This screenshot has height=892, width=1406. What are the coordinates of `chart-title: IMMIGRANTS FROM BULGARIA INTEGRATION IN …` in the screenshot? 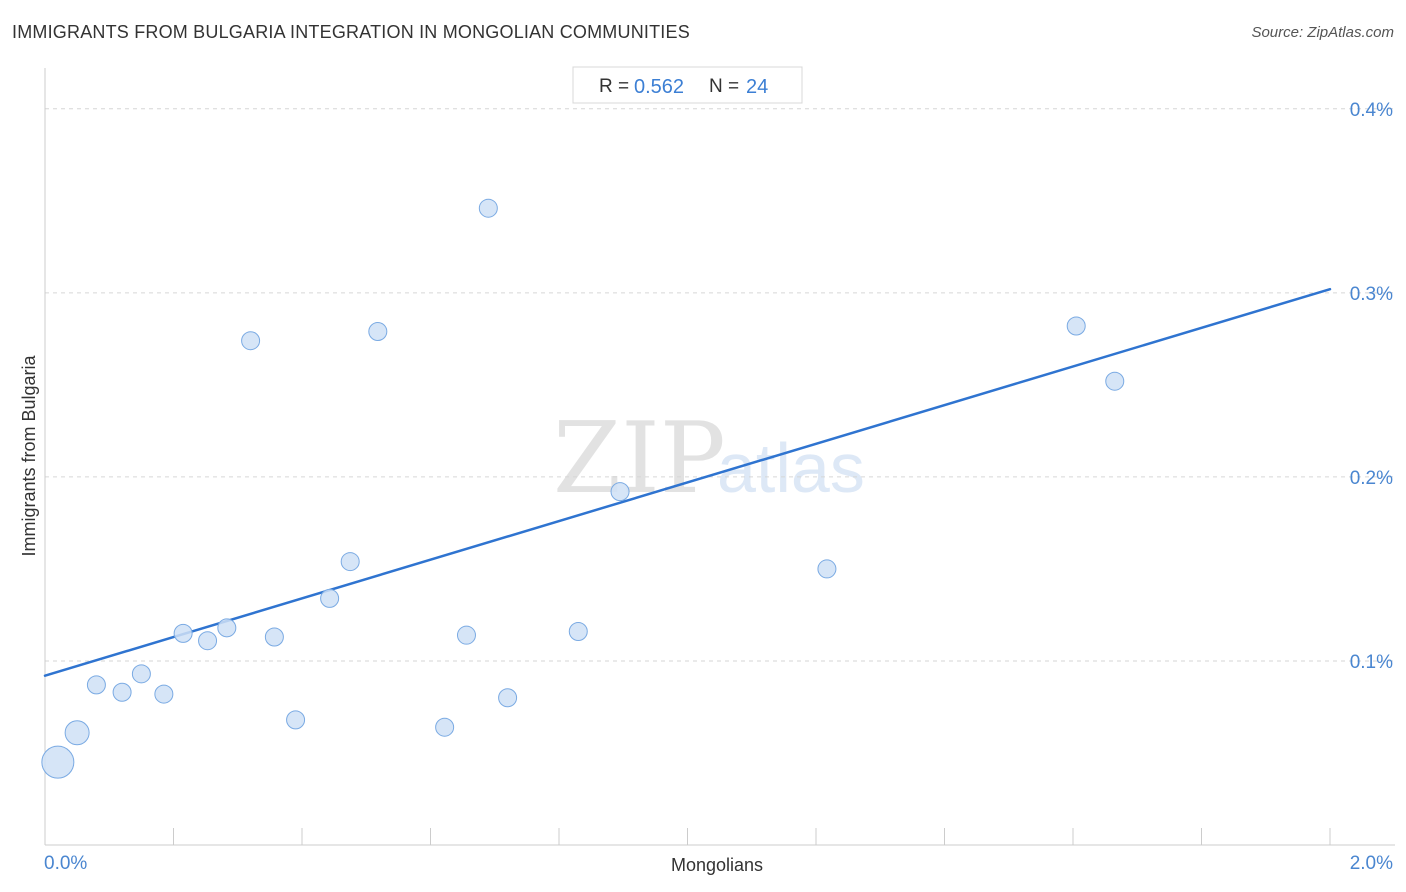 It's located at (351, 32).